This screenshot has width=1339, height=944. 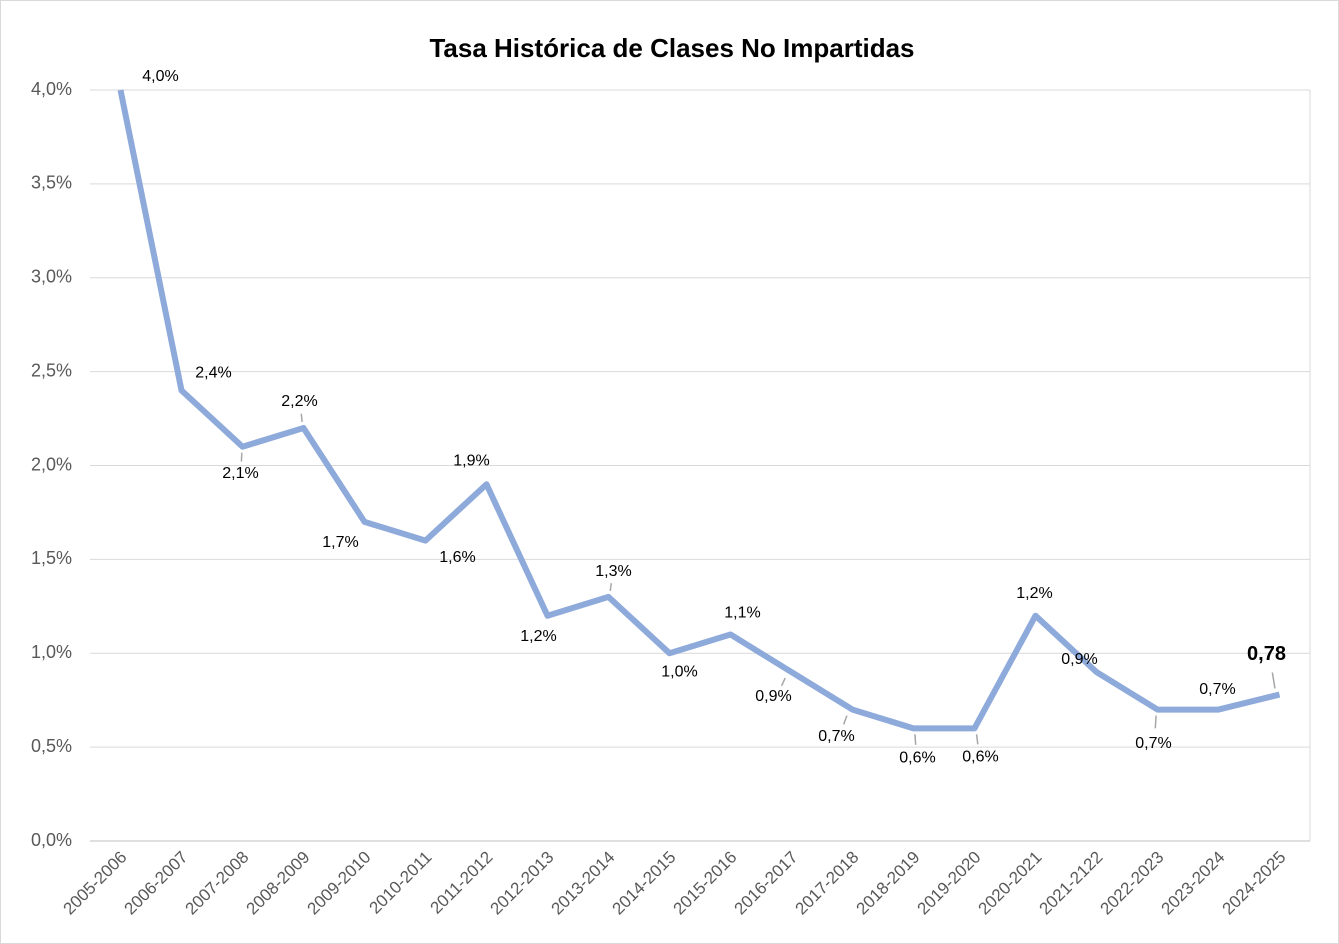 What do you see at coordinates (51, 840) in the screenshot?
I see `y-tick-label: 0,0%` at bounding box center [51, 840].